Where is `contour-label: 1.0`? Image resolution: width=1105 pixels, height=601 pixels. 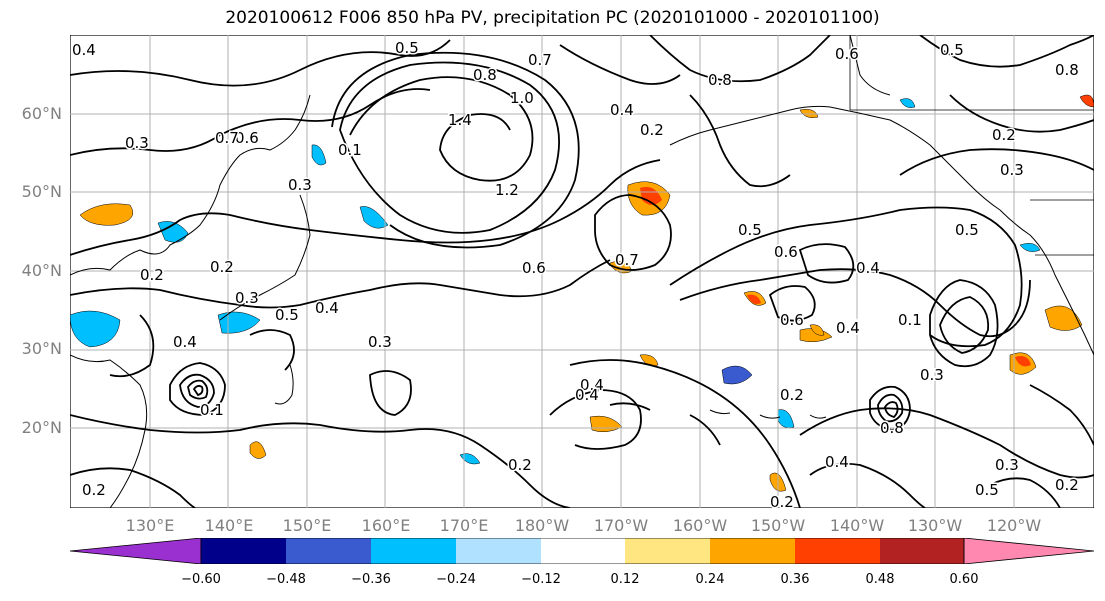 contour-label: 1.0 is located at coordinates (522, 98).